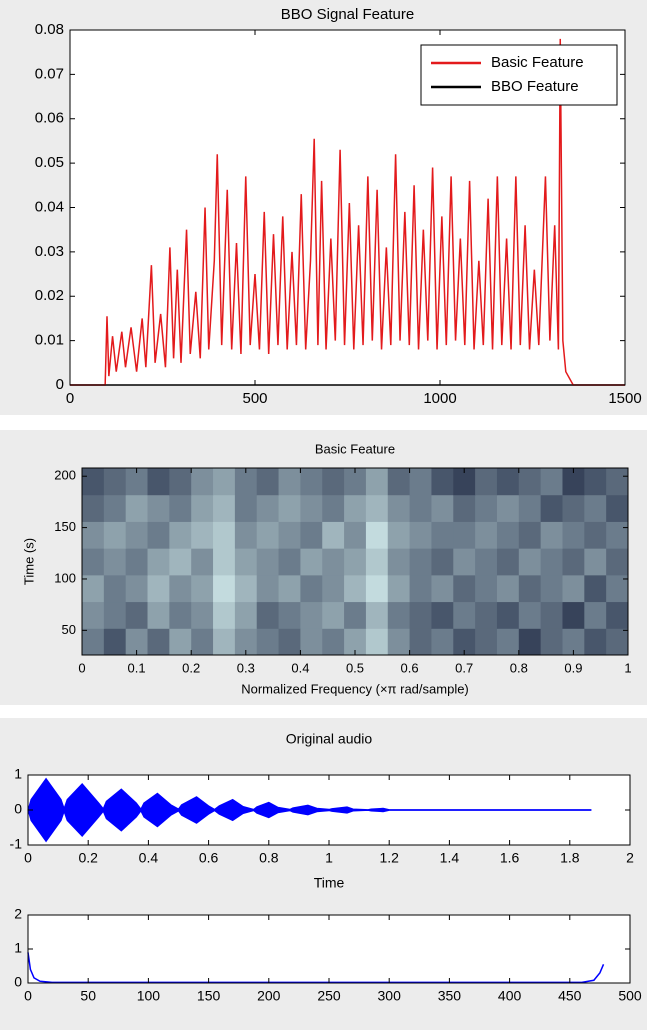  Describe the element at coordinates (269, 996) in the screenshot. I see `x-tick-label: 200` at that location.